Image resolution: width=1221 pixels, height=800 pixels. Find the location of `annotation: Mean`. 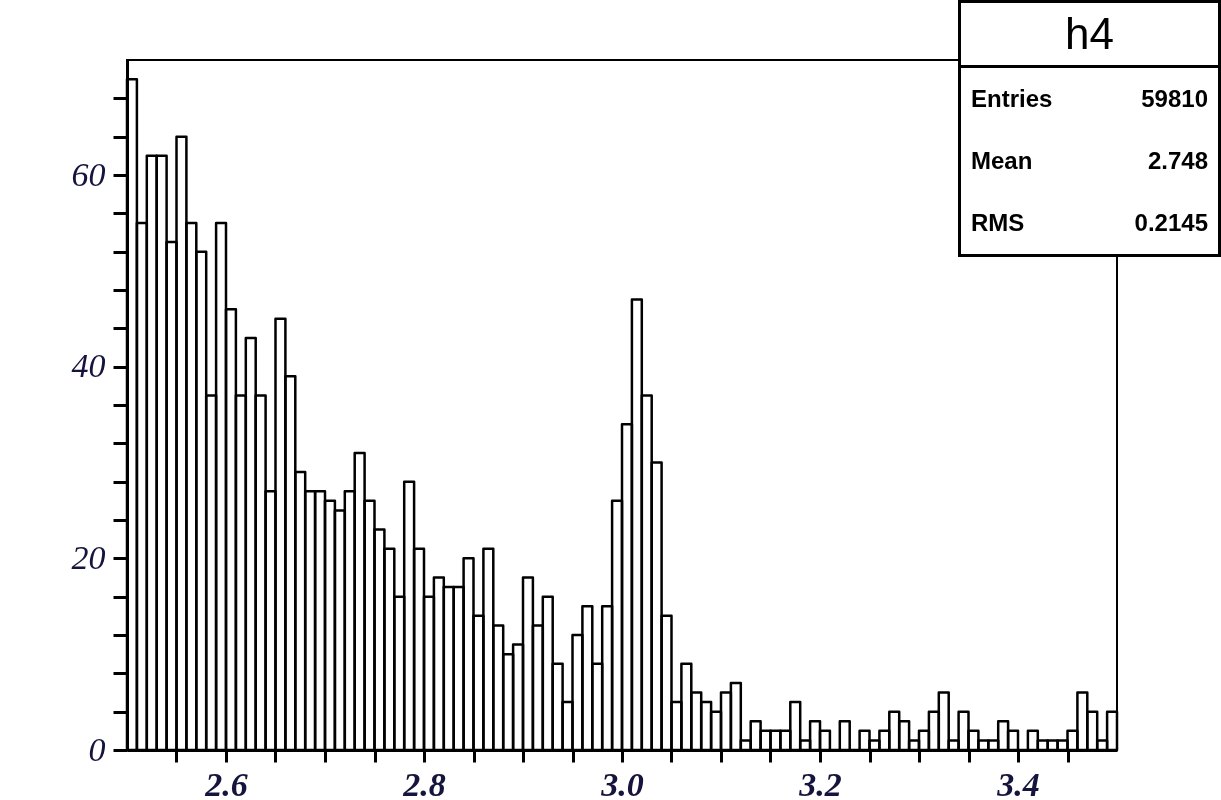

annotation: Mean is located at coordinates (1002, 161).